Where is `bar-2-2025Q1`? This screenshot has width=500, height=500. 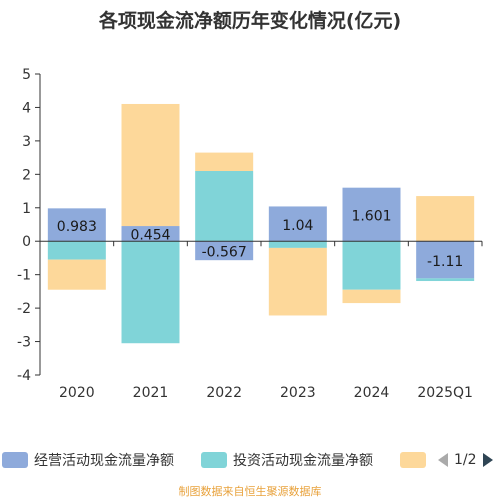
bar-2-2025Q1 is located at coordinates (445, 219).